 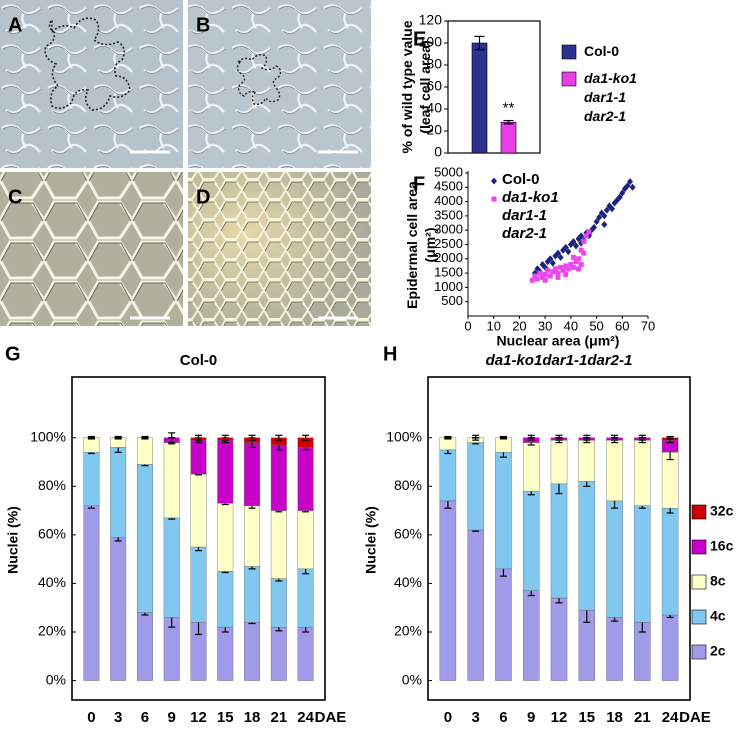 I want to click on panel-label: F, so click(x=419, y=184).